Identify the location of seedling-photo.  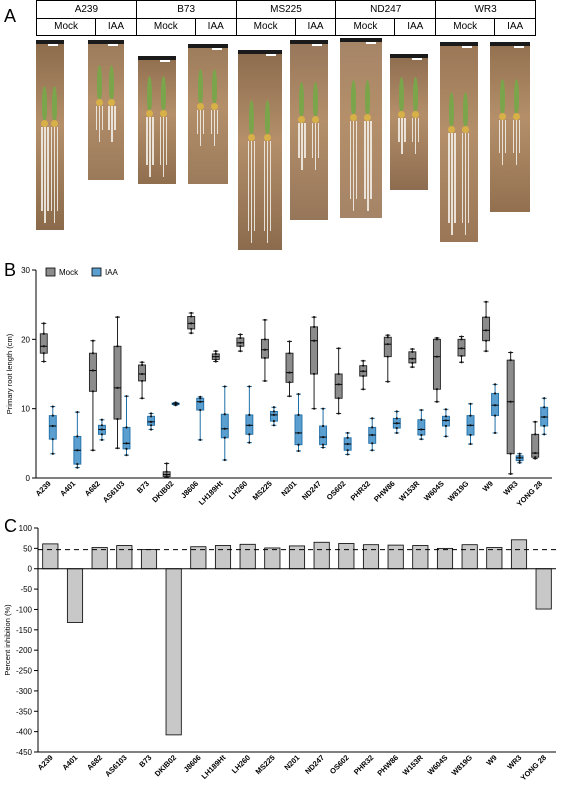
(157, 120).